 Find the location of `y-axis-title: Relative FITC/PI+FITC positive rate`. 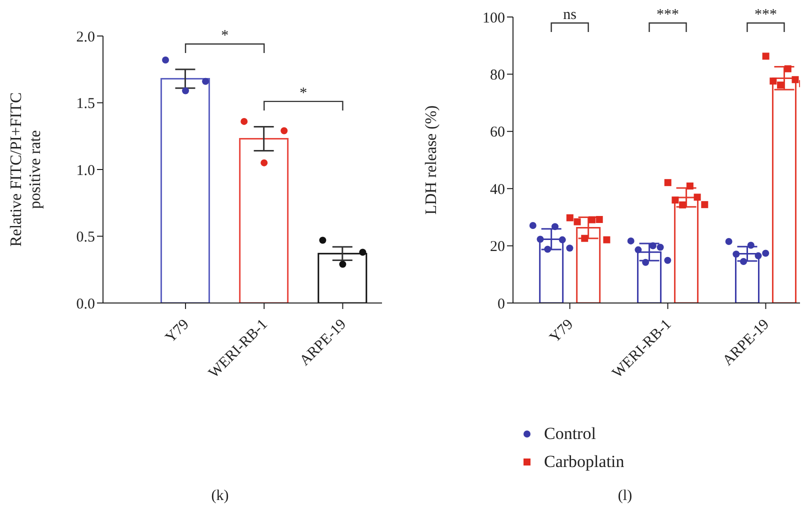

y-axis-title: Relative FITC/PI+FITC positive rate is located at coordinates (26, 169).